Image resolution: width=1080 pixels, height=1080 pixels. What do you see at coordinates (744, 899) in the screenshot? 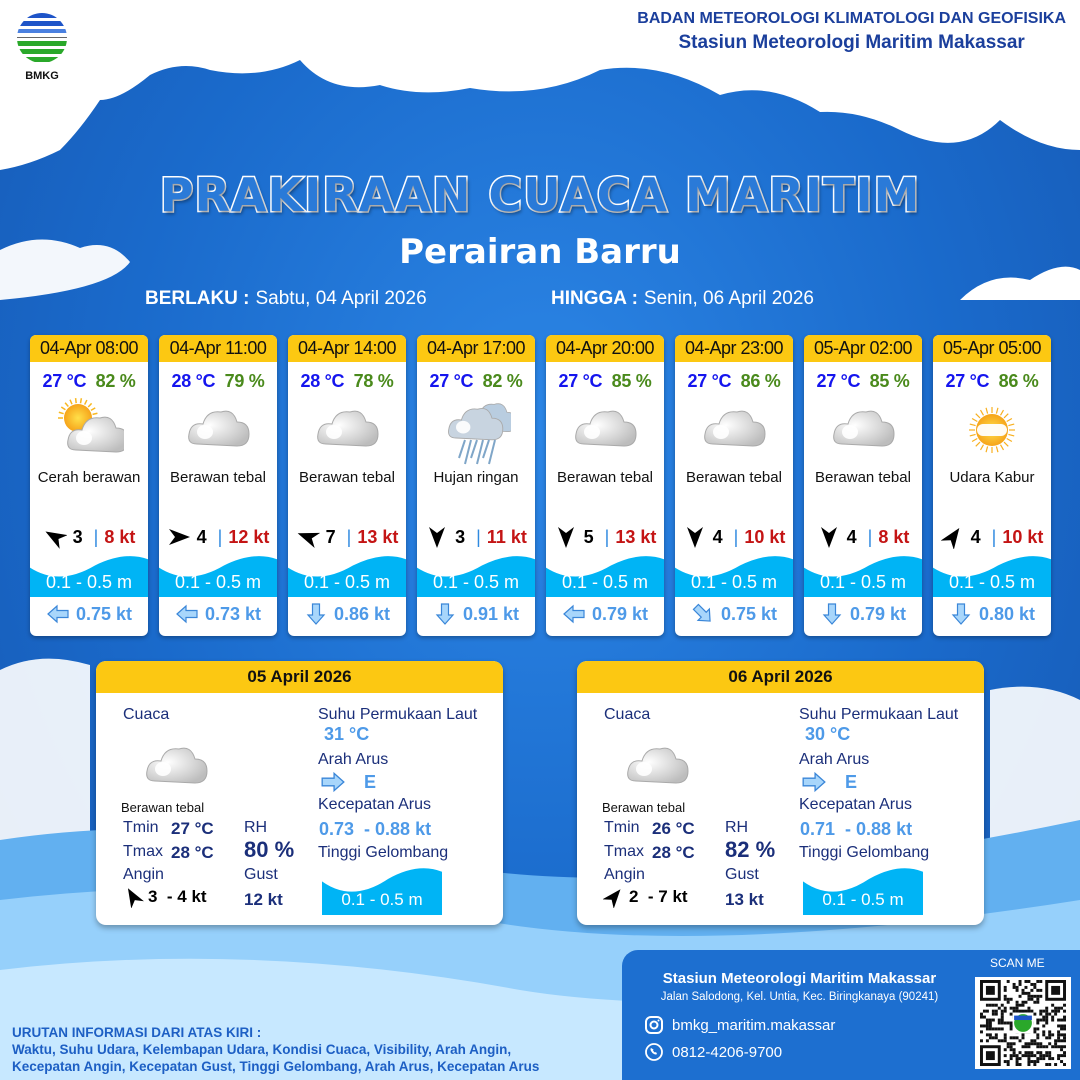
I see `gust-value: 13 kt` at bounding box center [744, 899].